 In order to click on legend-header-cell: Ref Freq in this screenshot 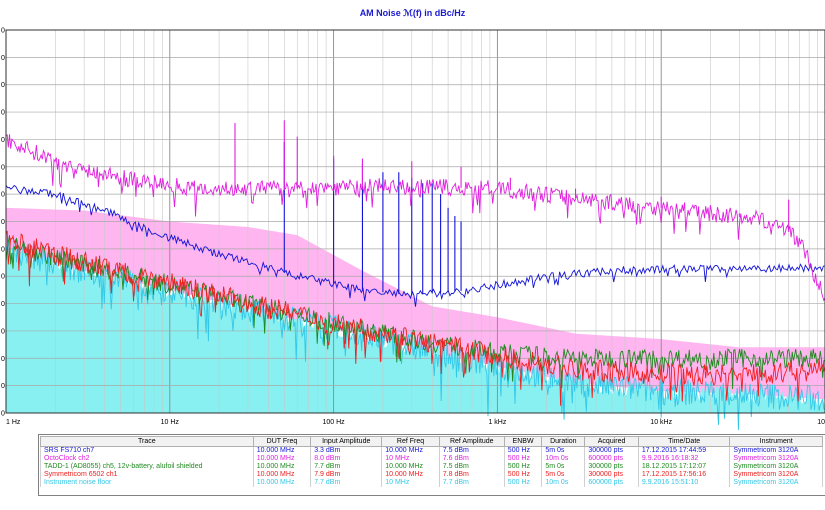, I will do `click(410, 441)`.